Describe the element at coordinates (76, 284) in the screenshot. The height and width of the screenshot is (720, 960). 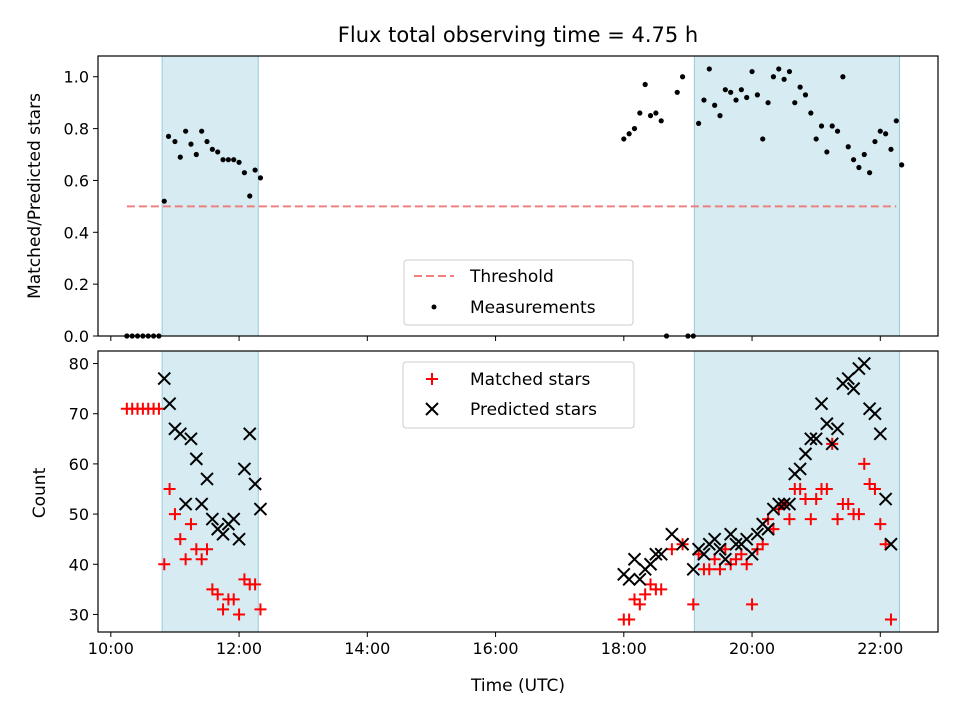
I see `y-tick-label: 0.2` at that location.